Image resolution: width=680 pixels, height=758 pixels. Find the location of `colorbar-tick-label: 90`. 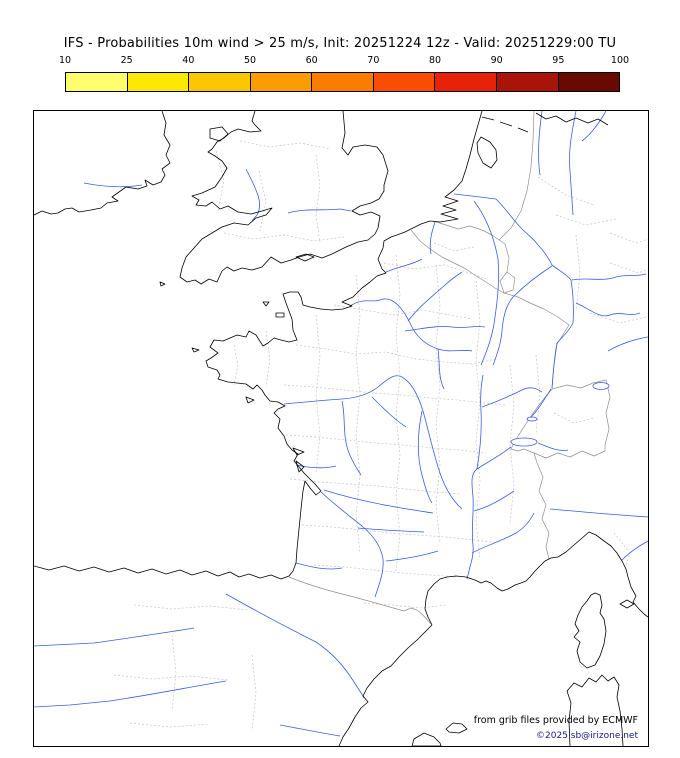

colorbar-tick-label: 90 is located at coordinates (496, 60).